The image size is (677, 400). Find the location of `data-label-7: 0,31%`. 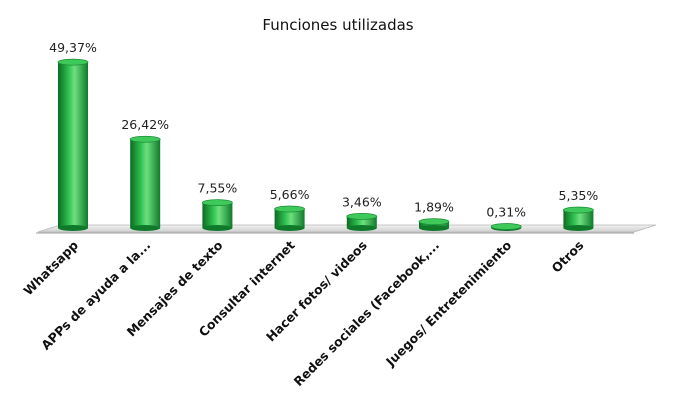

data-label-7: 0,31% is located at coordinates (506, 212).